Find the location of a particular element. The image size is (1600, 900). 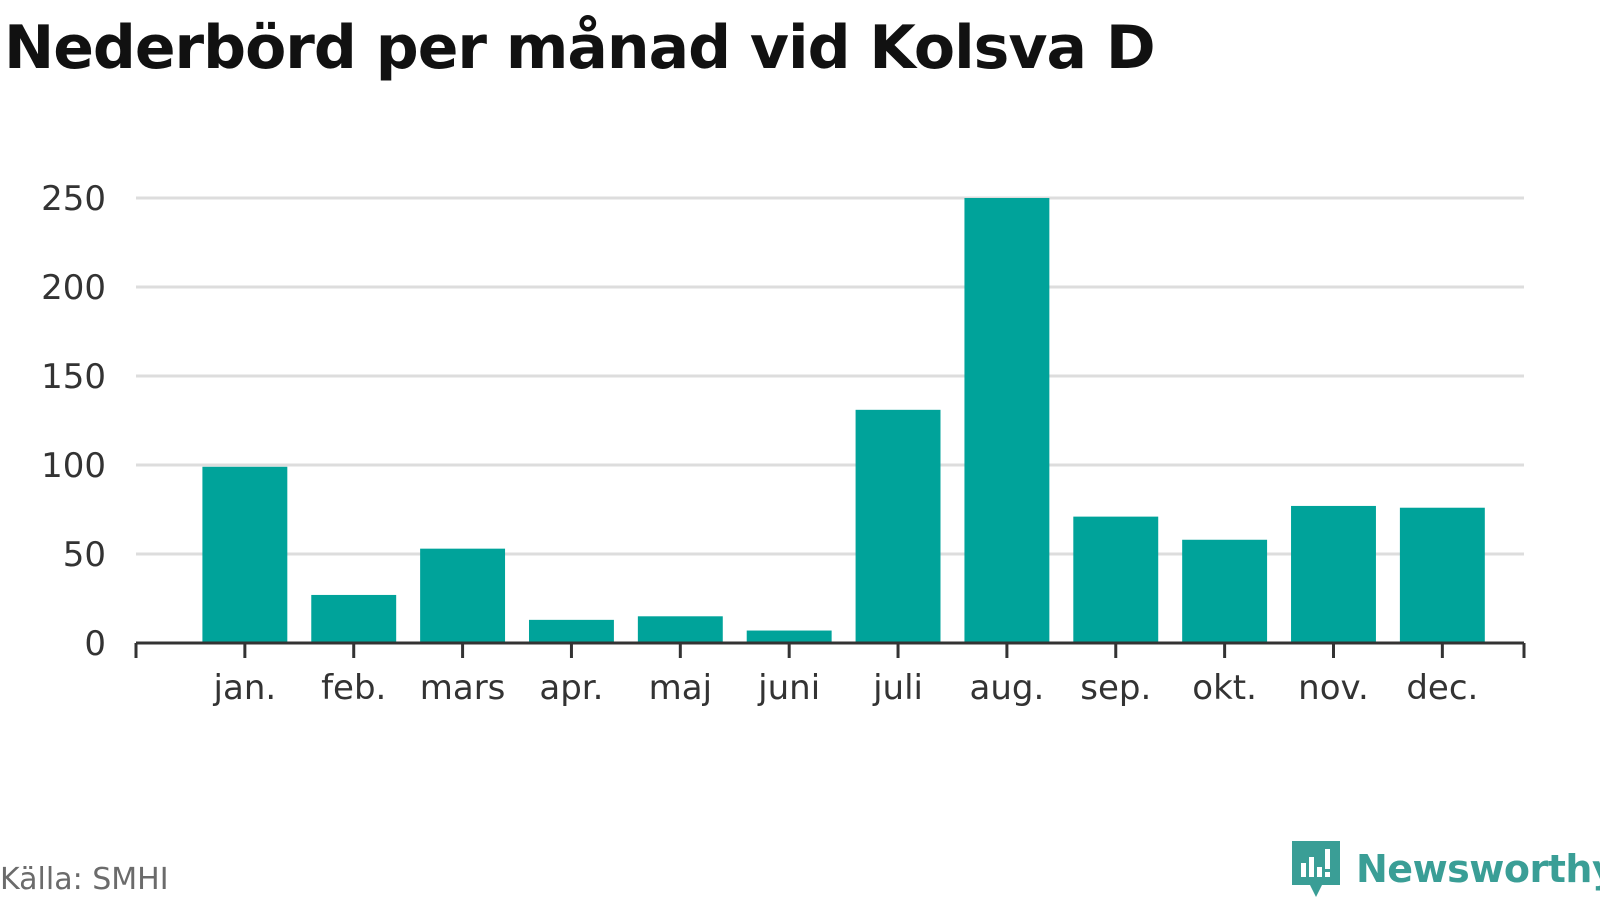

y-tick-label: 200 is located at coordinates (73, 288).